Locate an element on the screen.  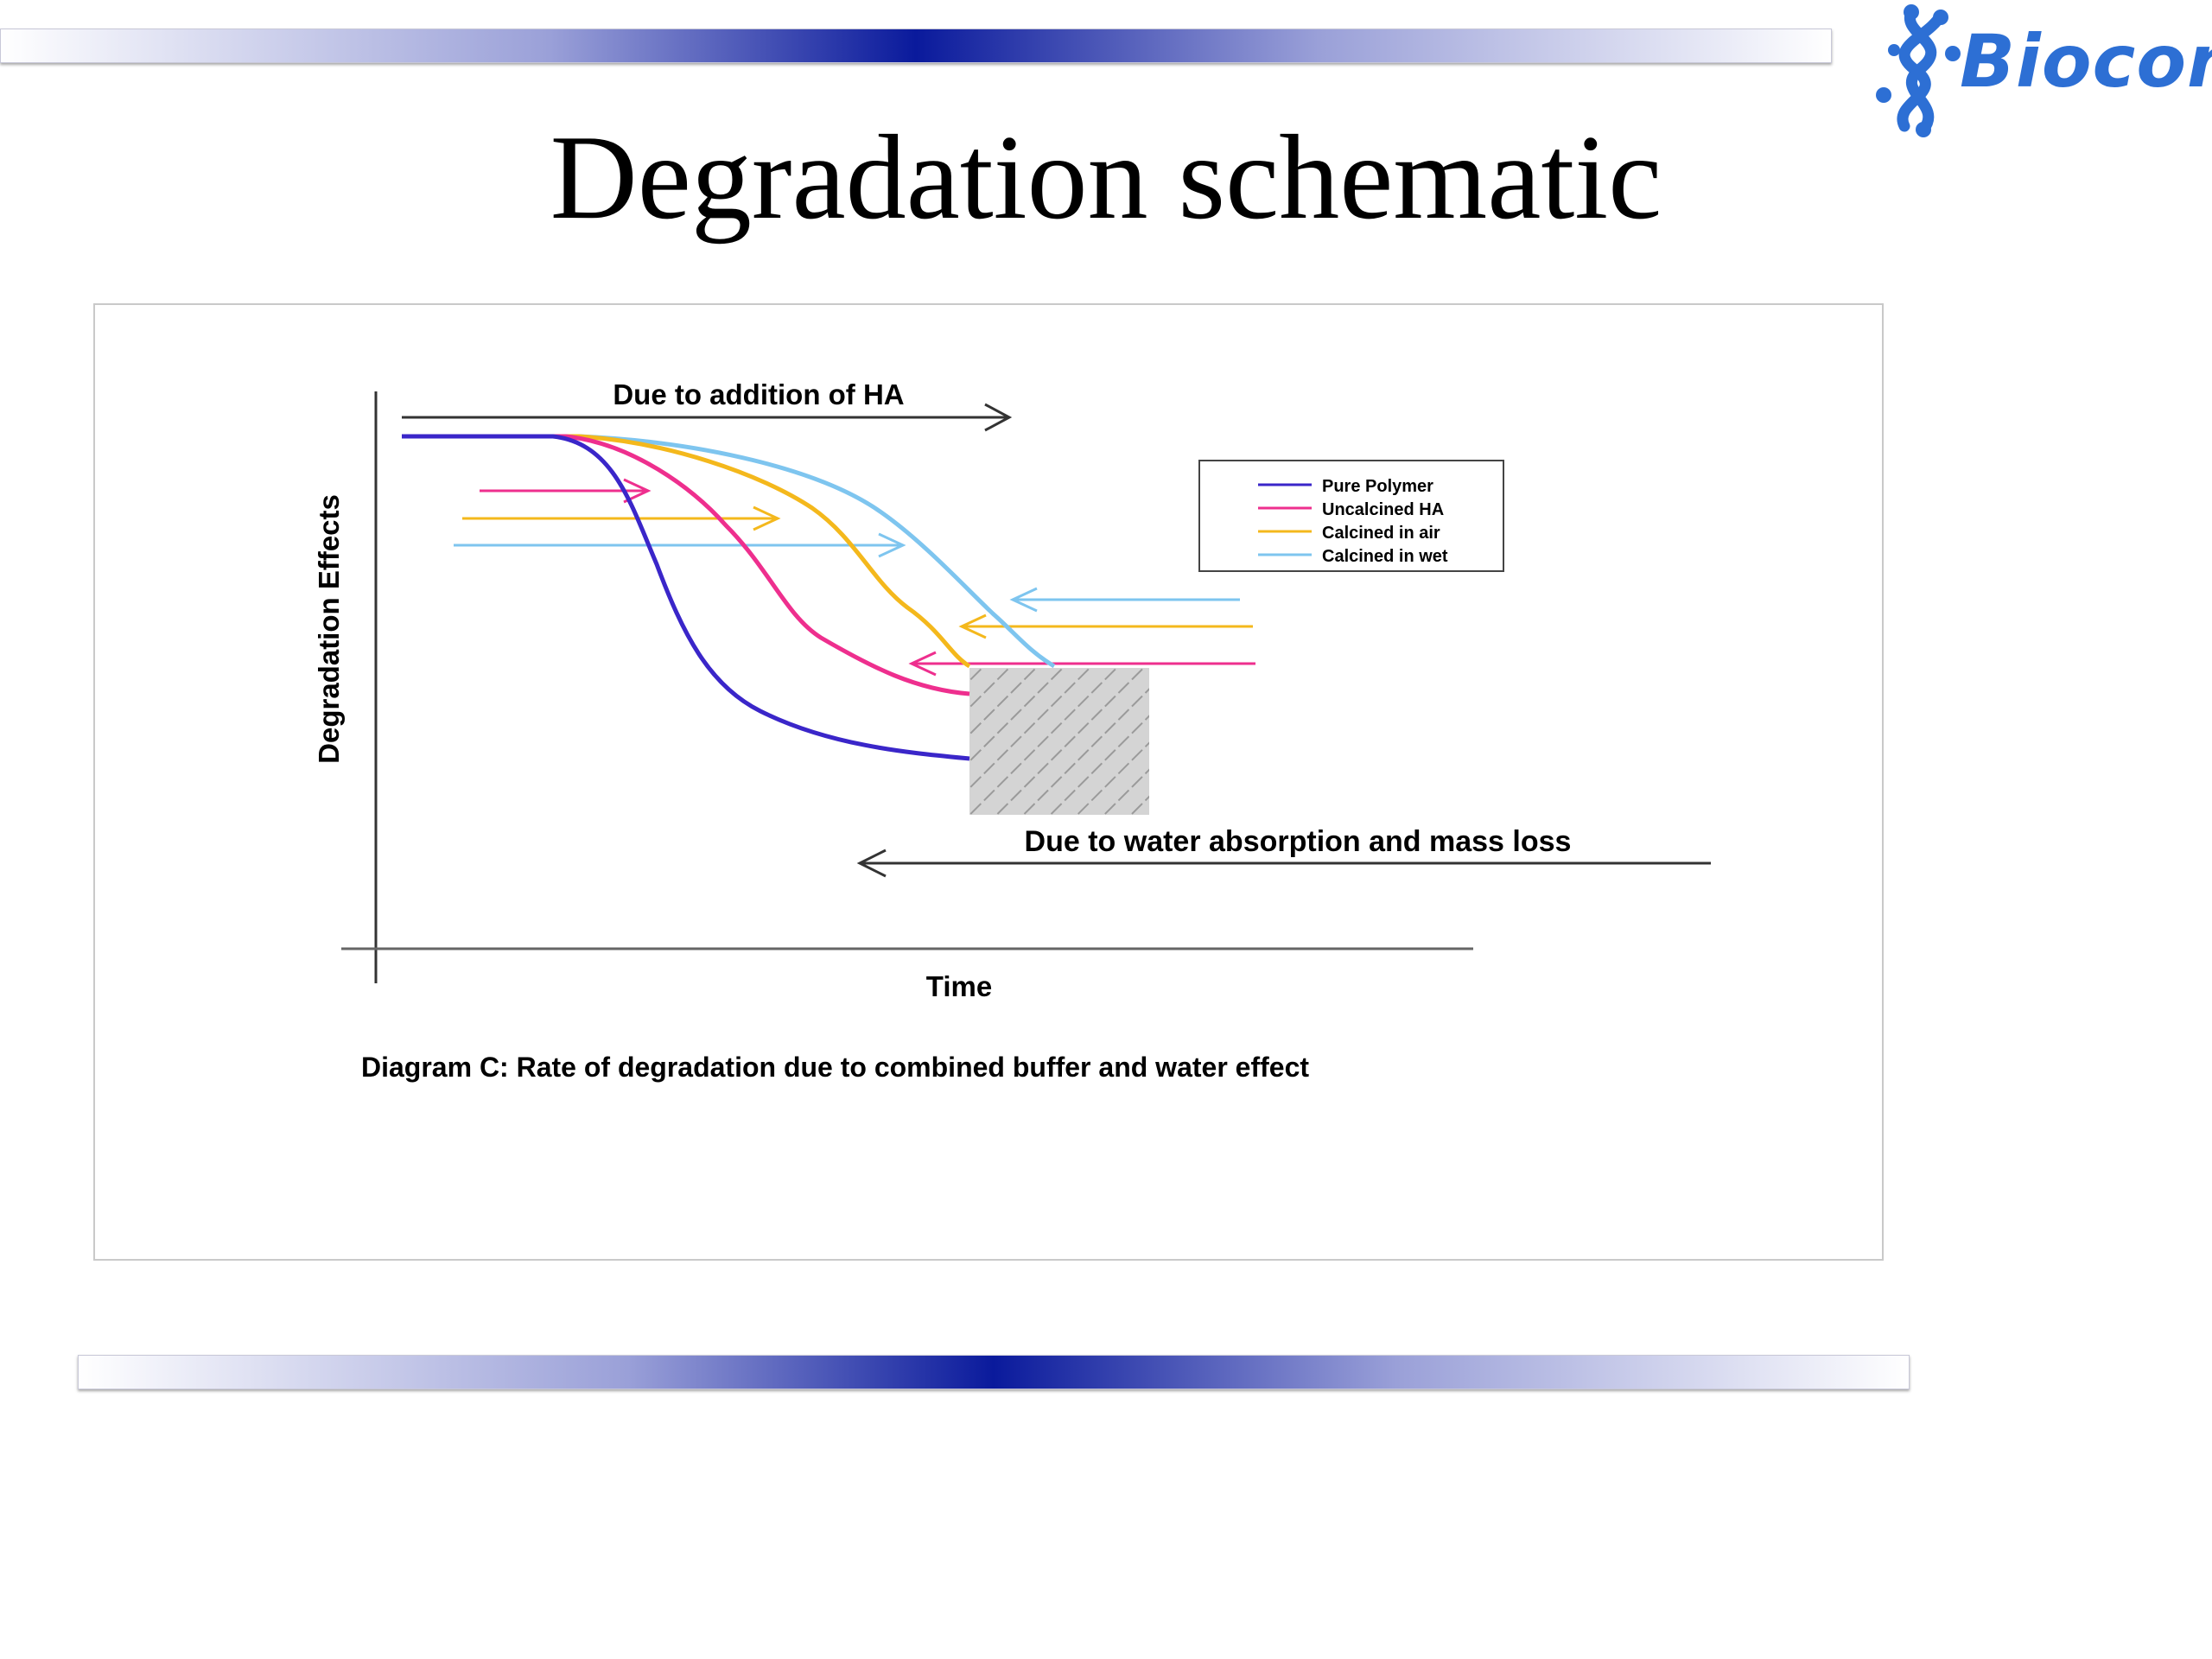
top-arrow is located at coordinates (707, 417).